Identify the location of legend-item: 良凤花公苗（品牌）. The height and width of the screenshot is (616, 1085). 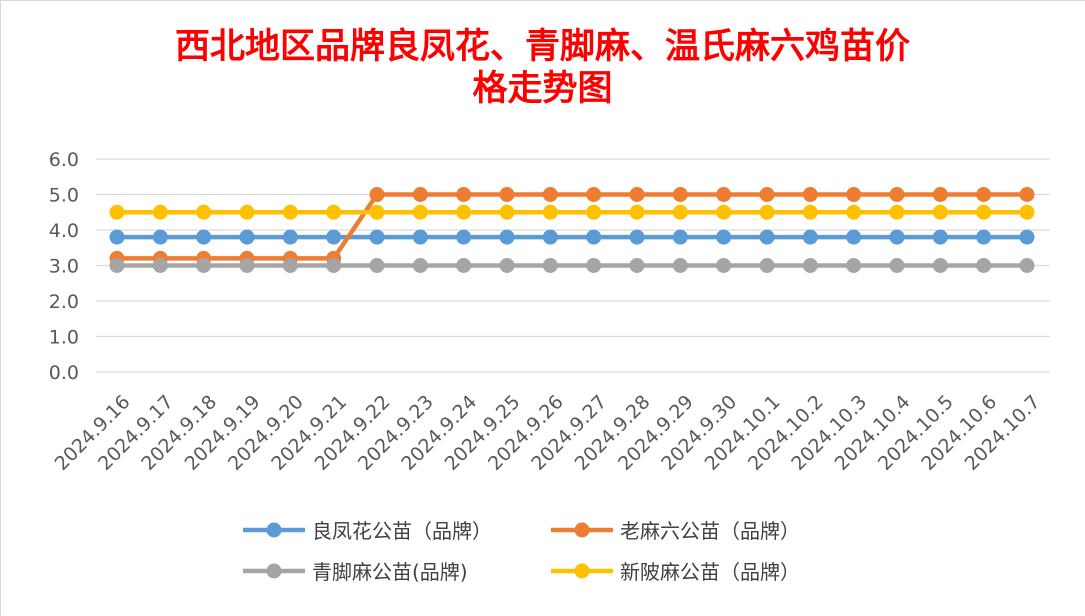
(367, 531).